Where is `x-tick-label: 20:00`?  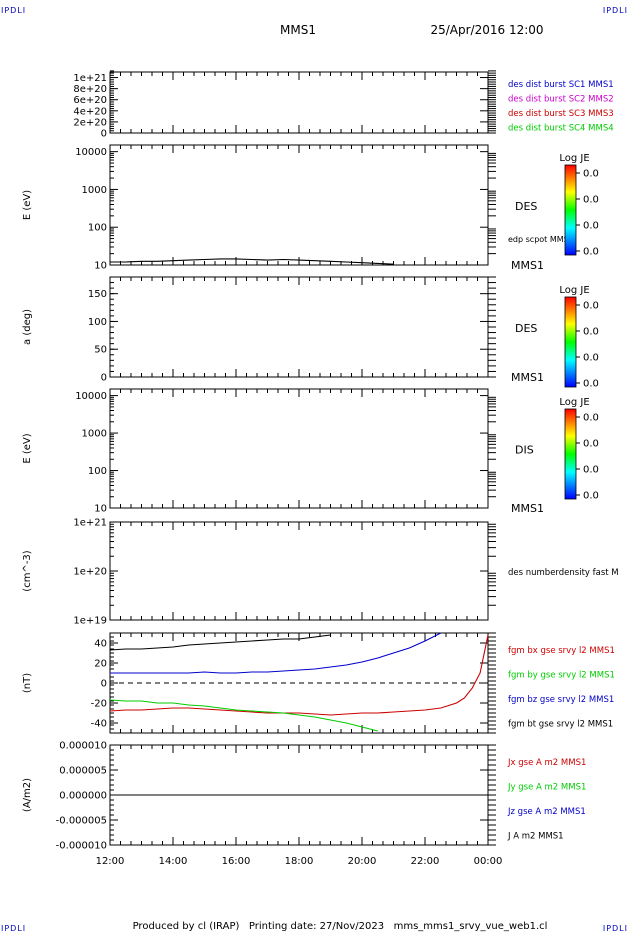 x-tick-label: 20:00 is located at coordinates (362, 861).